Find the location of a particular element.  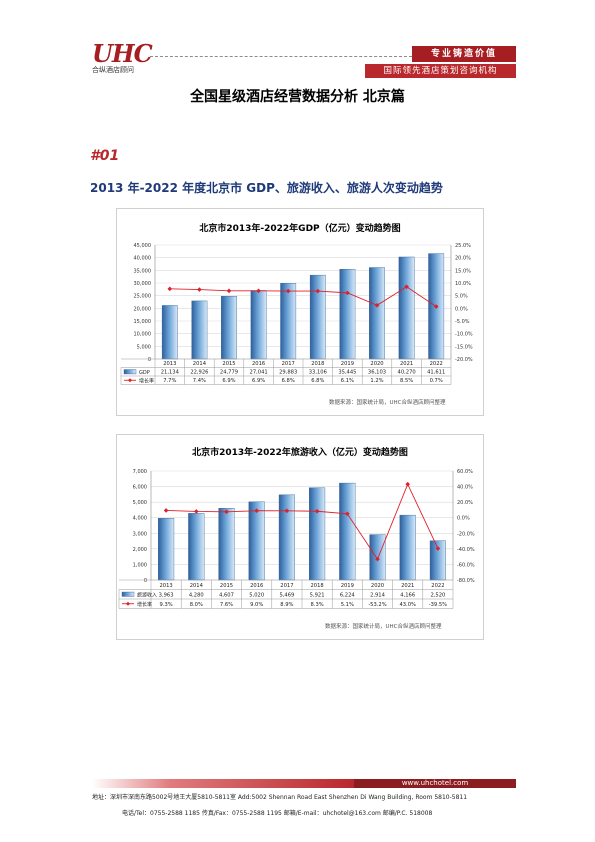

footer-website: www.uhchotel.com is located at coordinates (435, 783).